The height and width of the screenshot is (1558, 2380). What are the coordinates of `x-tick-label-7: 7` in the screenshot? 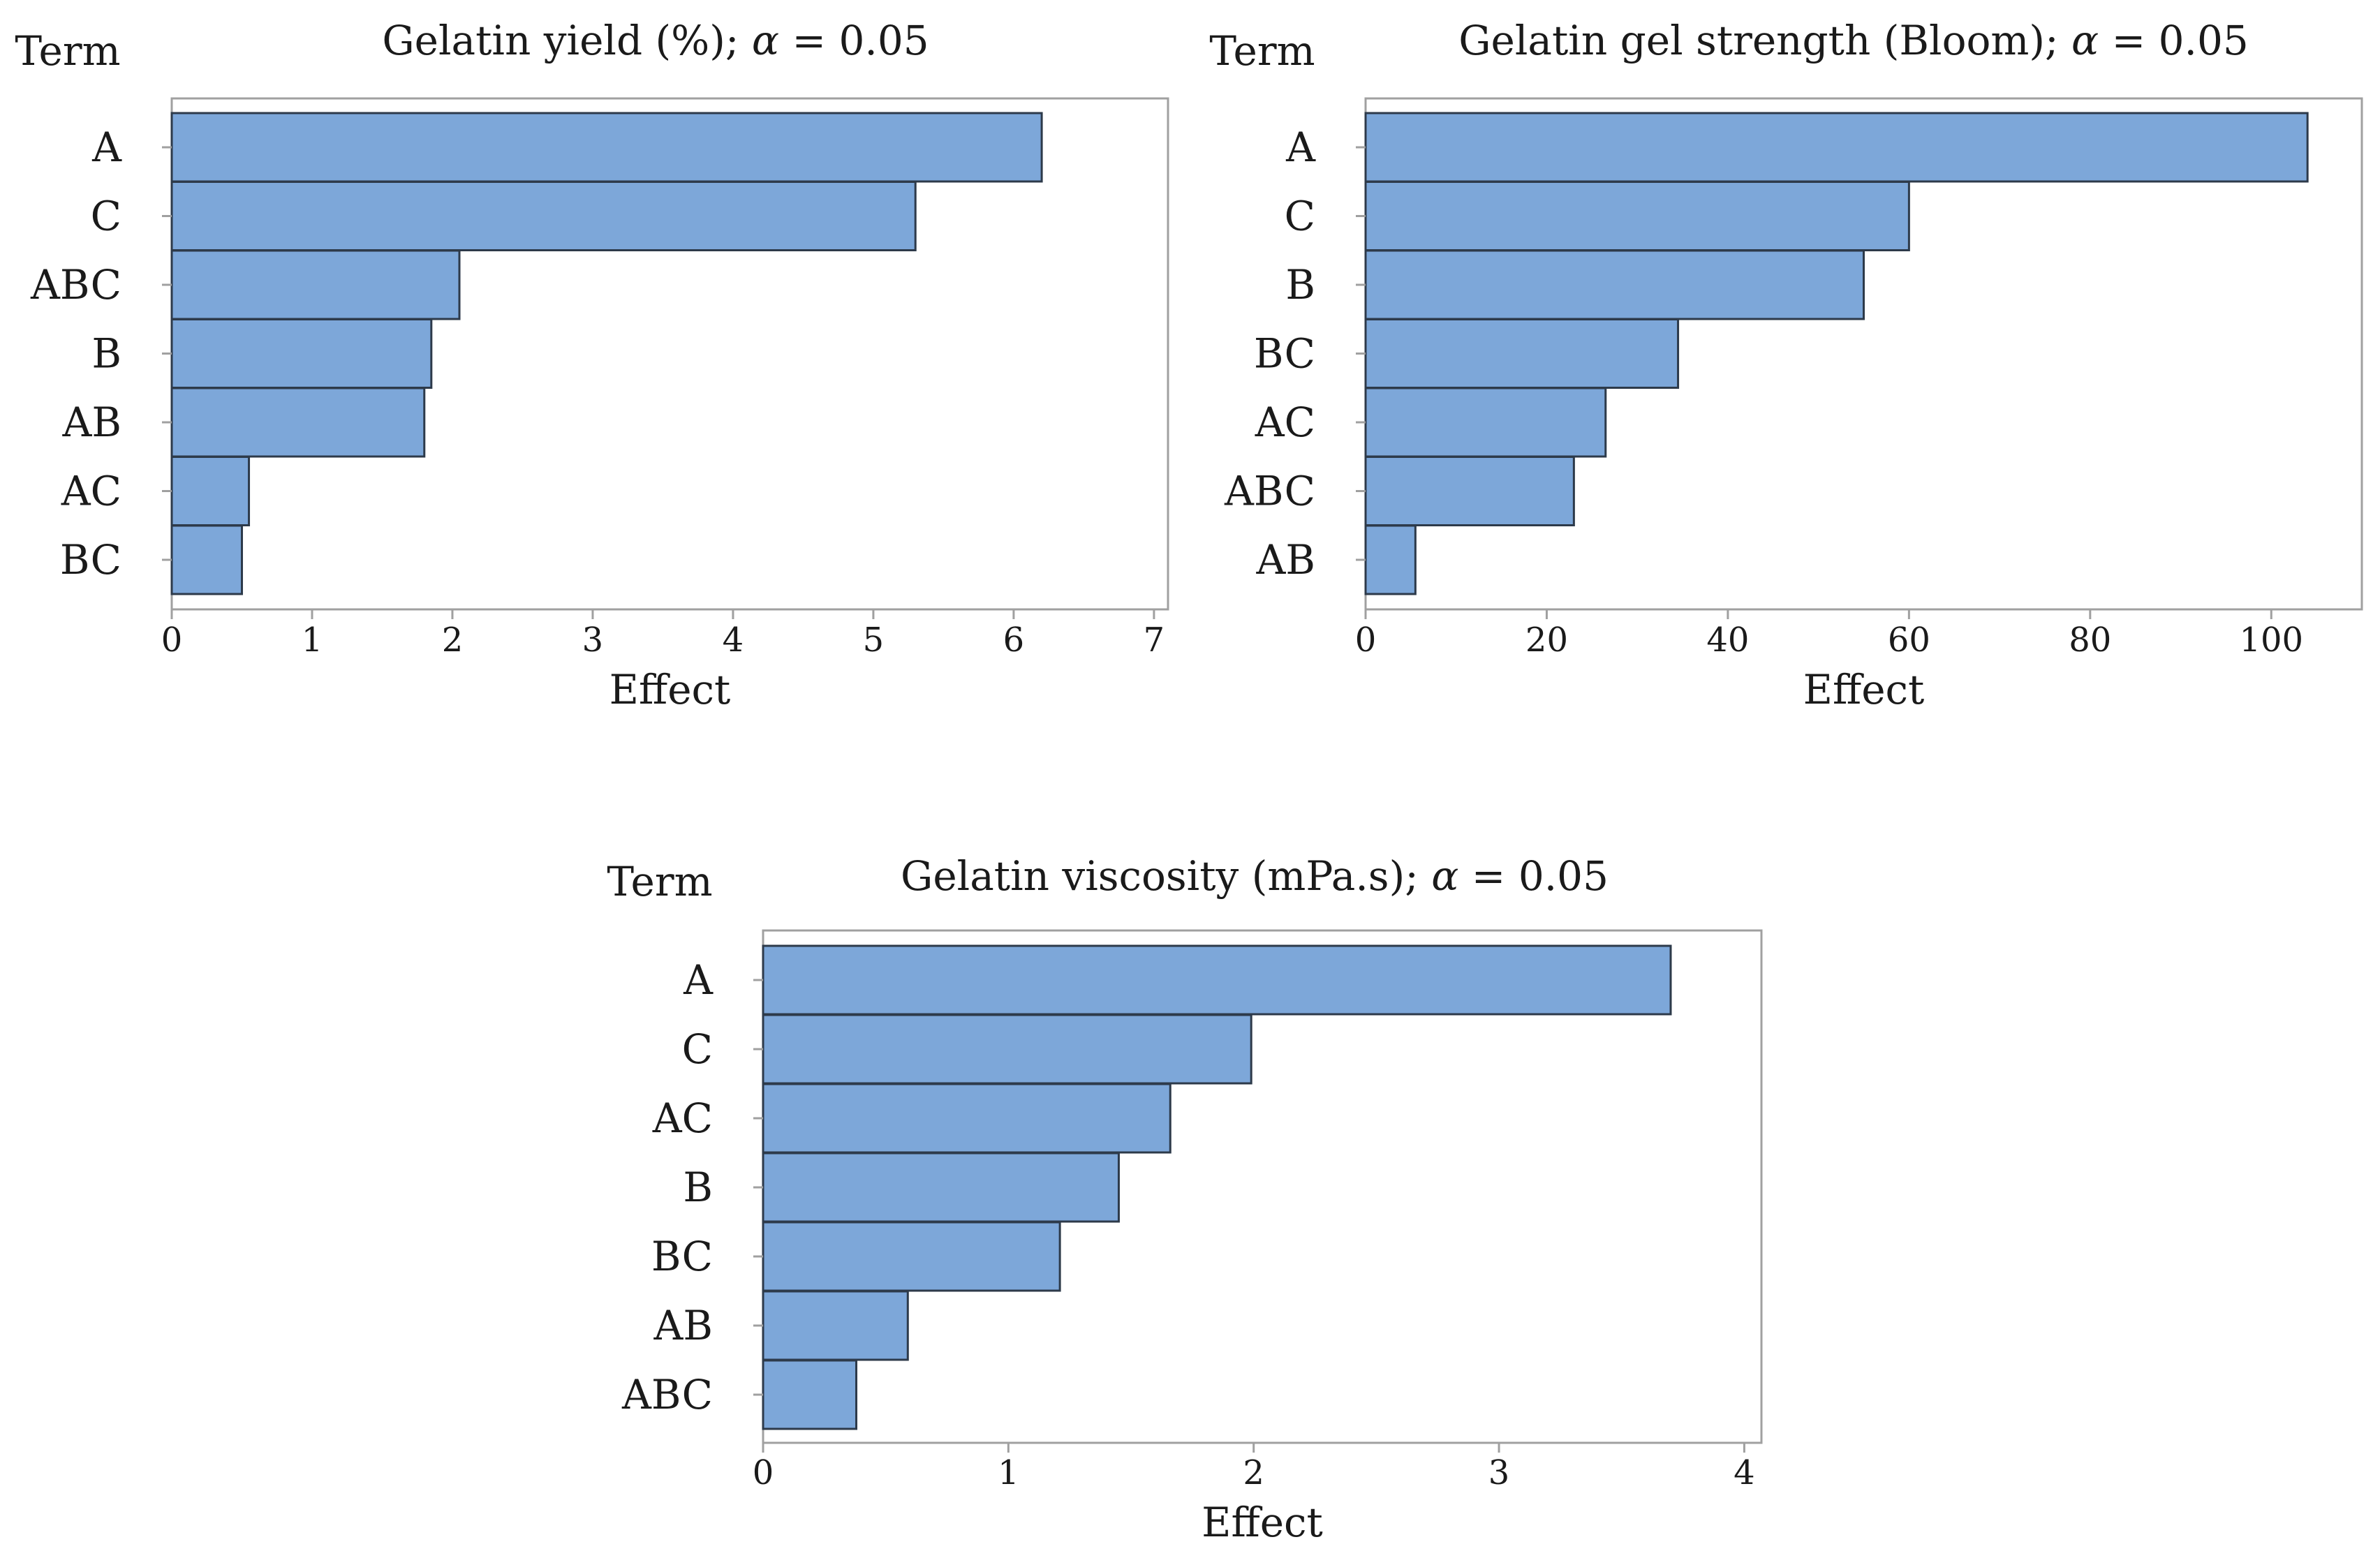 It's located at (1154, 640).